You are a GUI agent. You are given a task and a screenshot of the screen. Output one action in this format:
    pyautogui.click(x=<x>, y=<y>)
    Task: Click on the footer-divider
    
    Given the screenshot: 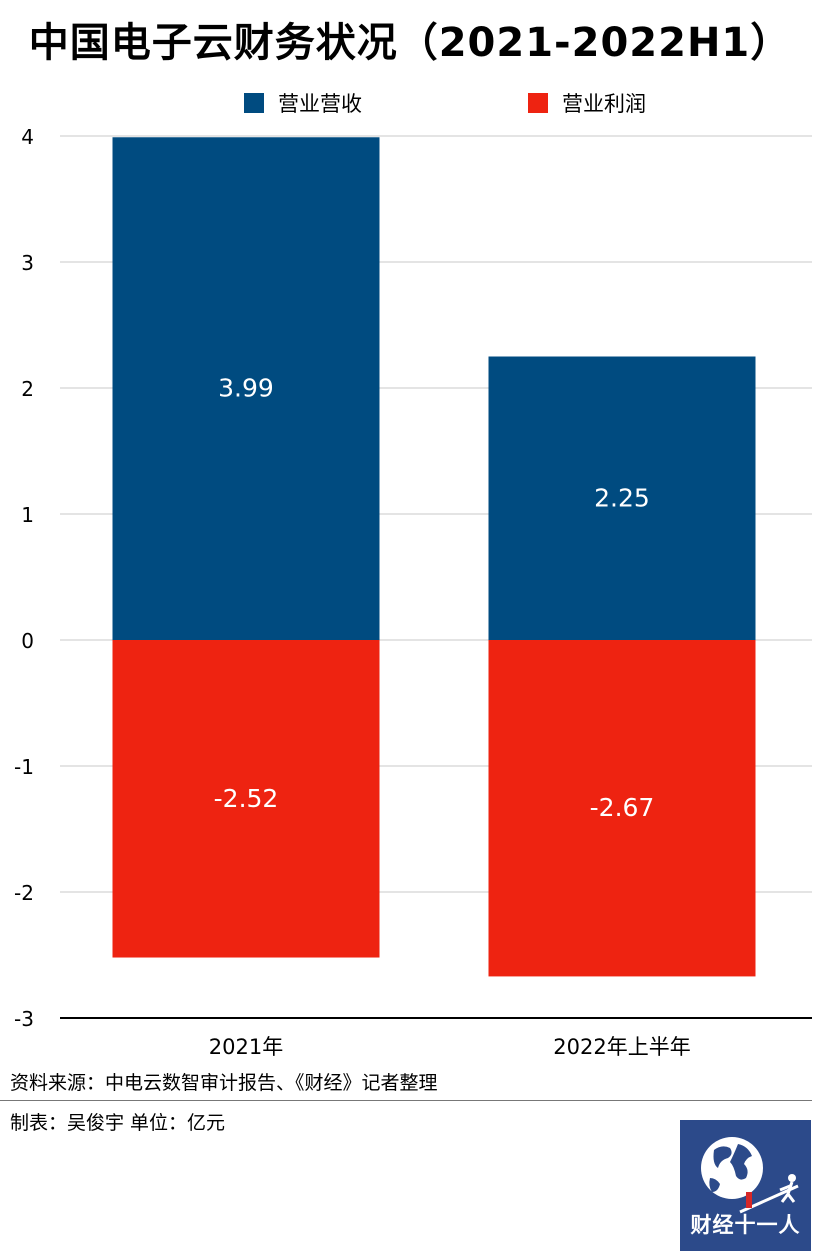 What is the action you would take?
    pyautogui.click(x=406, y=1100)
    